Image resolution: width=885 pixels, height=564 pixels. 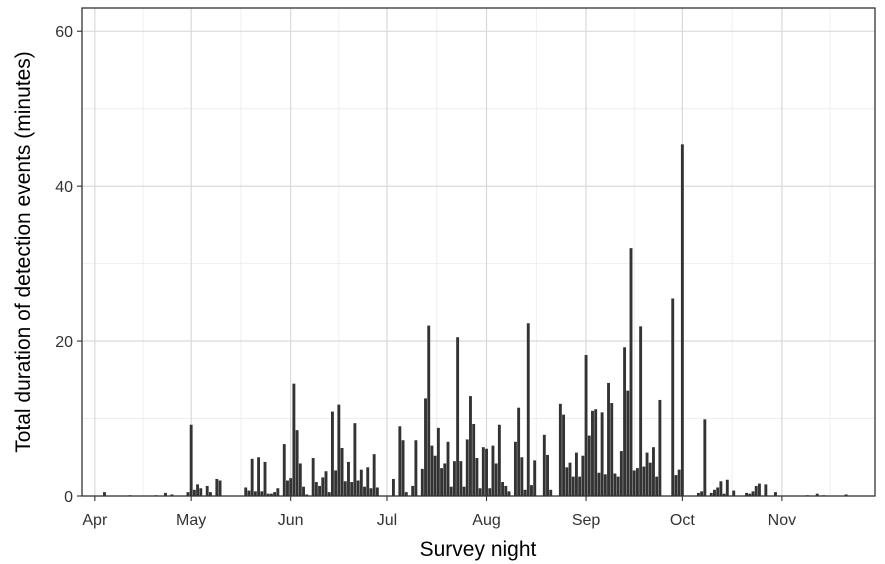 What do you see at coordinates (291, 520) in the screenshot?
I see `x-tick-label: Jun` at bounding box center [291, 520].